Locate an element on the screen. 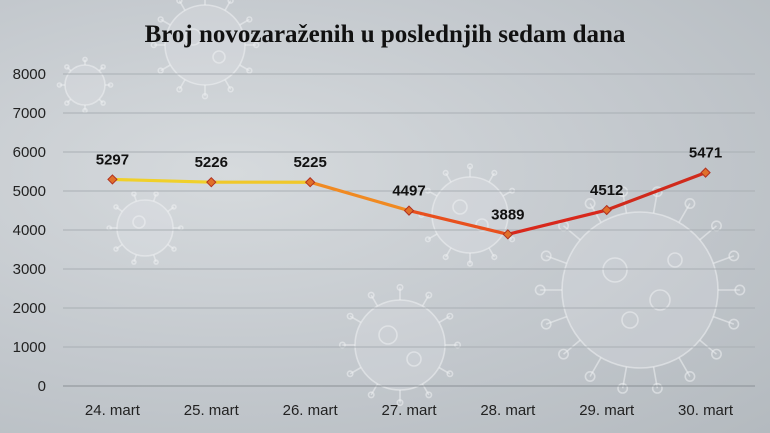  x-tick-label: 24. mart is located at coordinates (113, 410).